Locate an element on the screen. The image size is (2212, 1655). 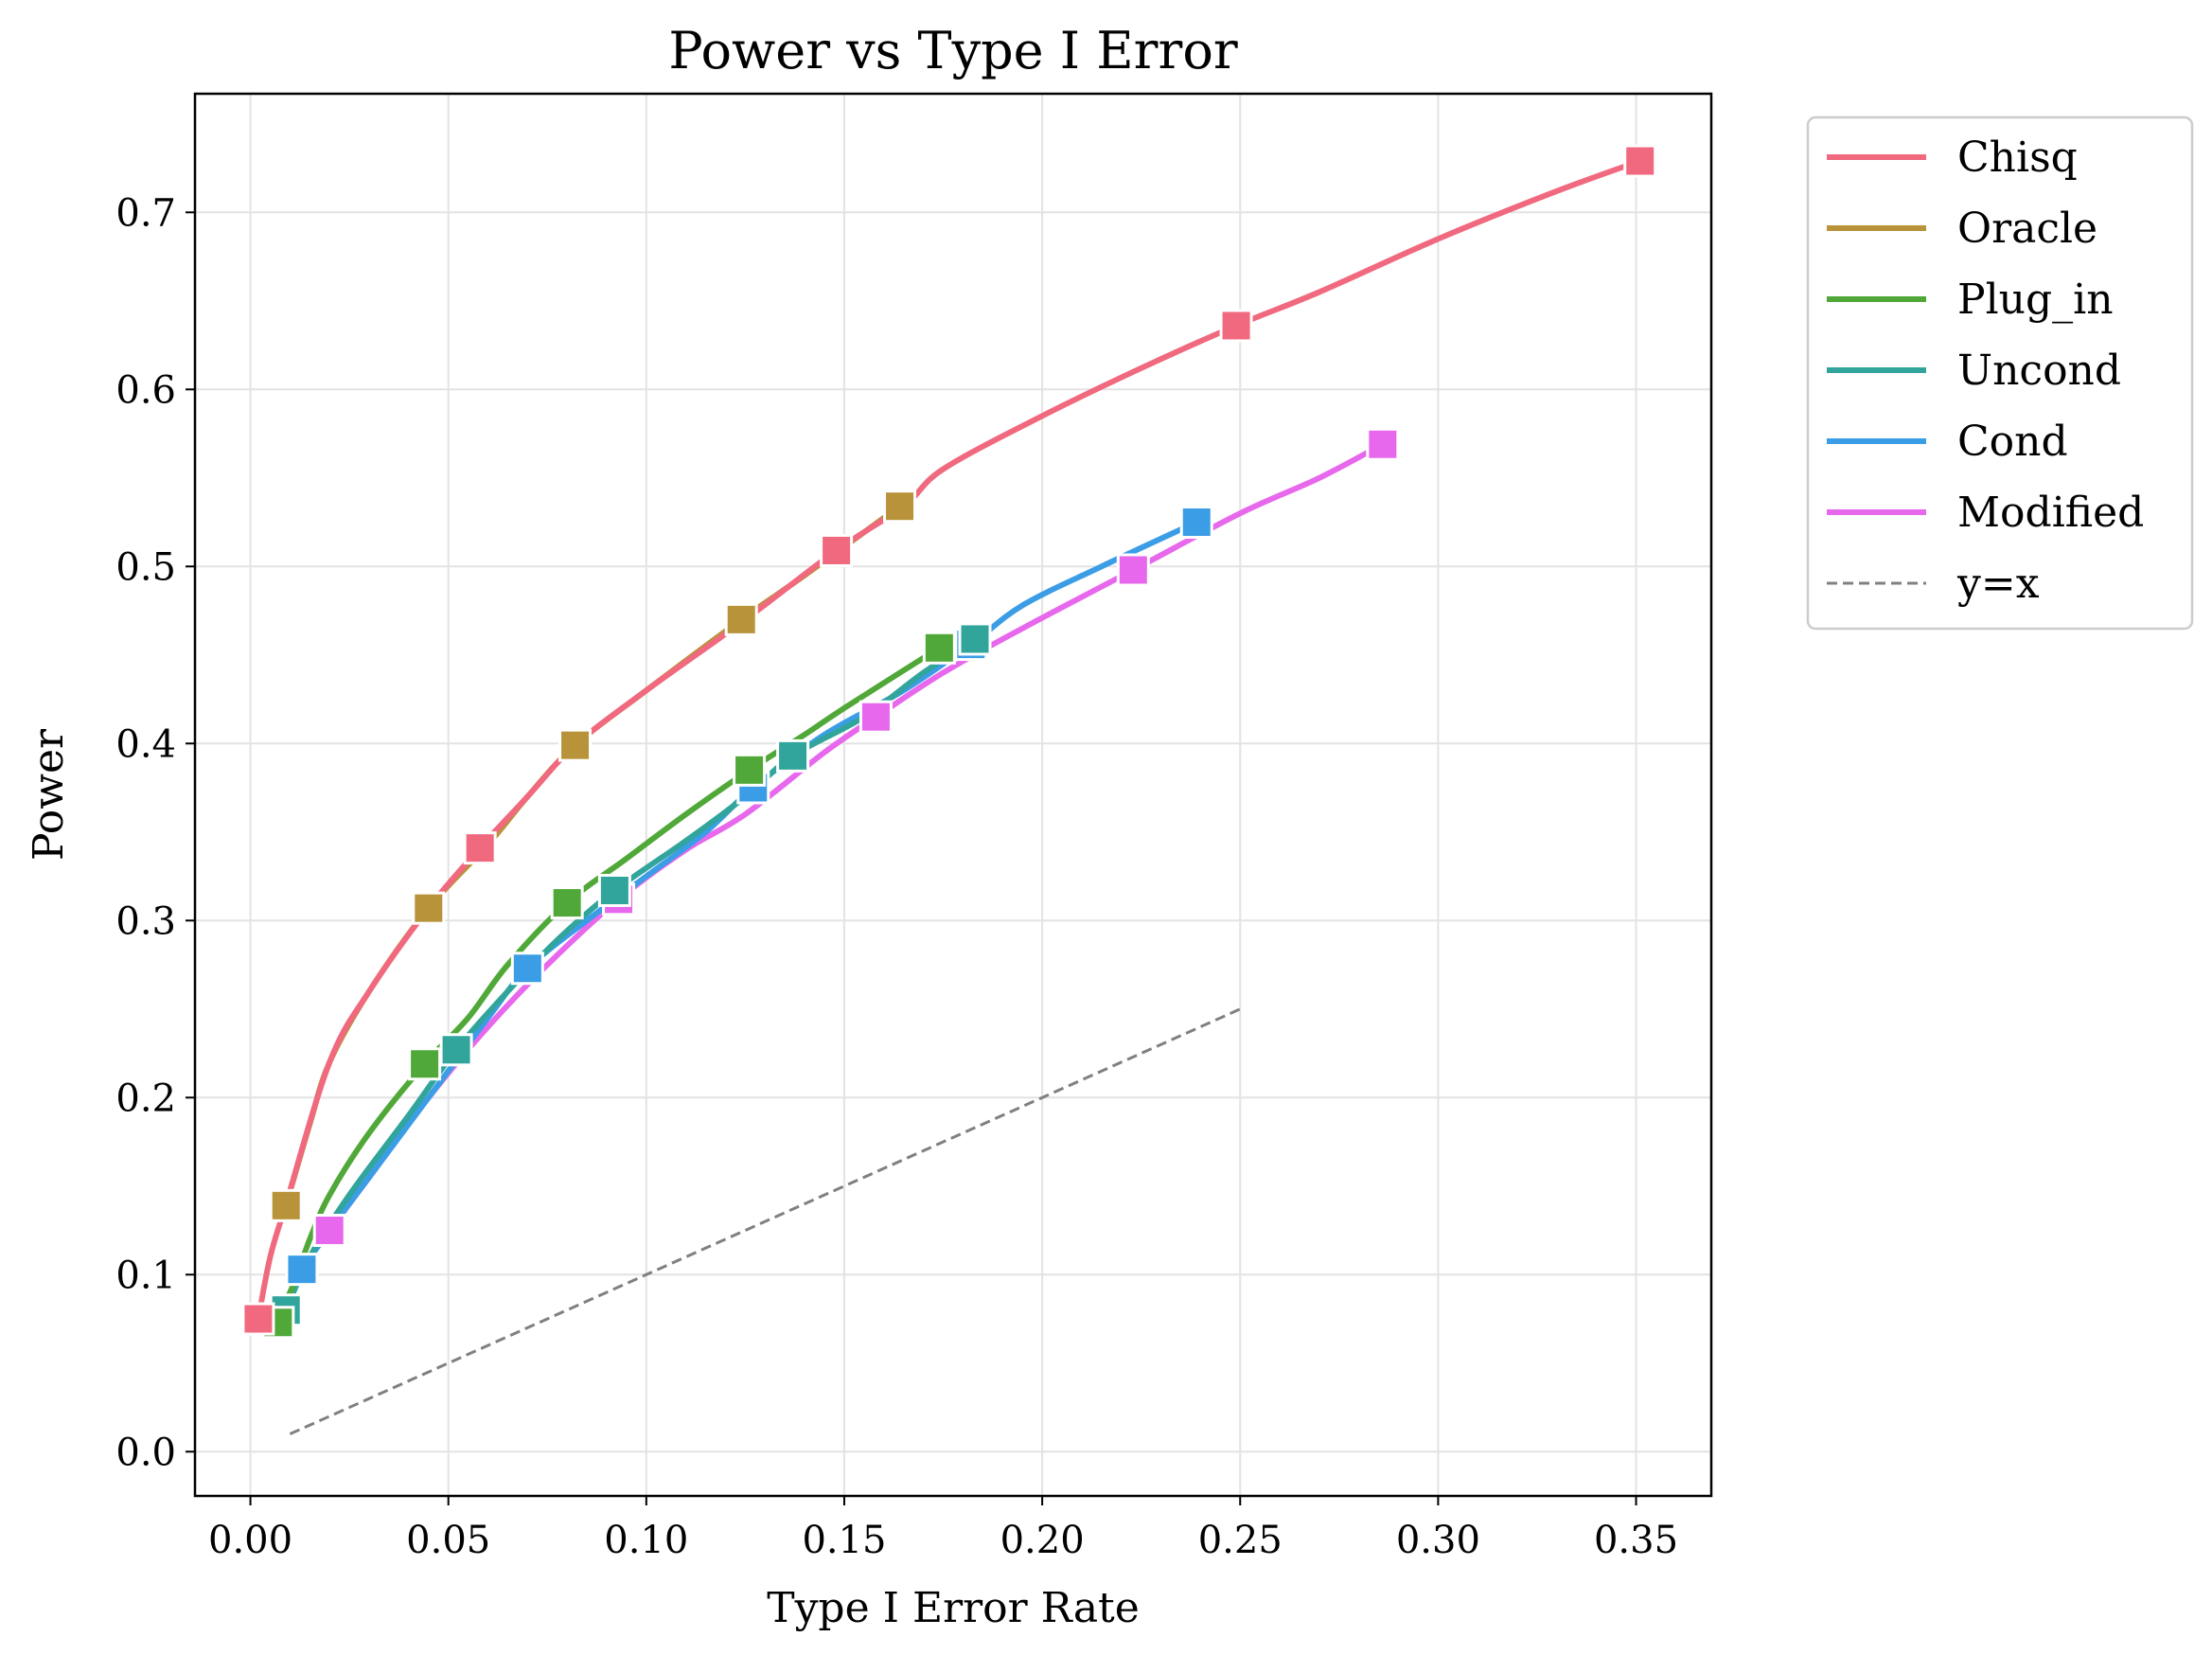
y-tick-label: 0.2 is located at coordinates (145, 1098).